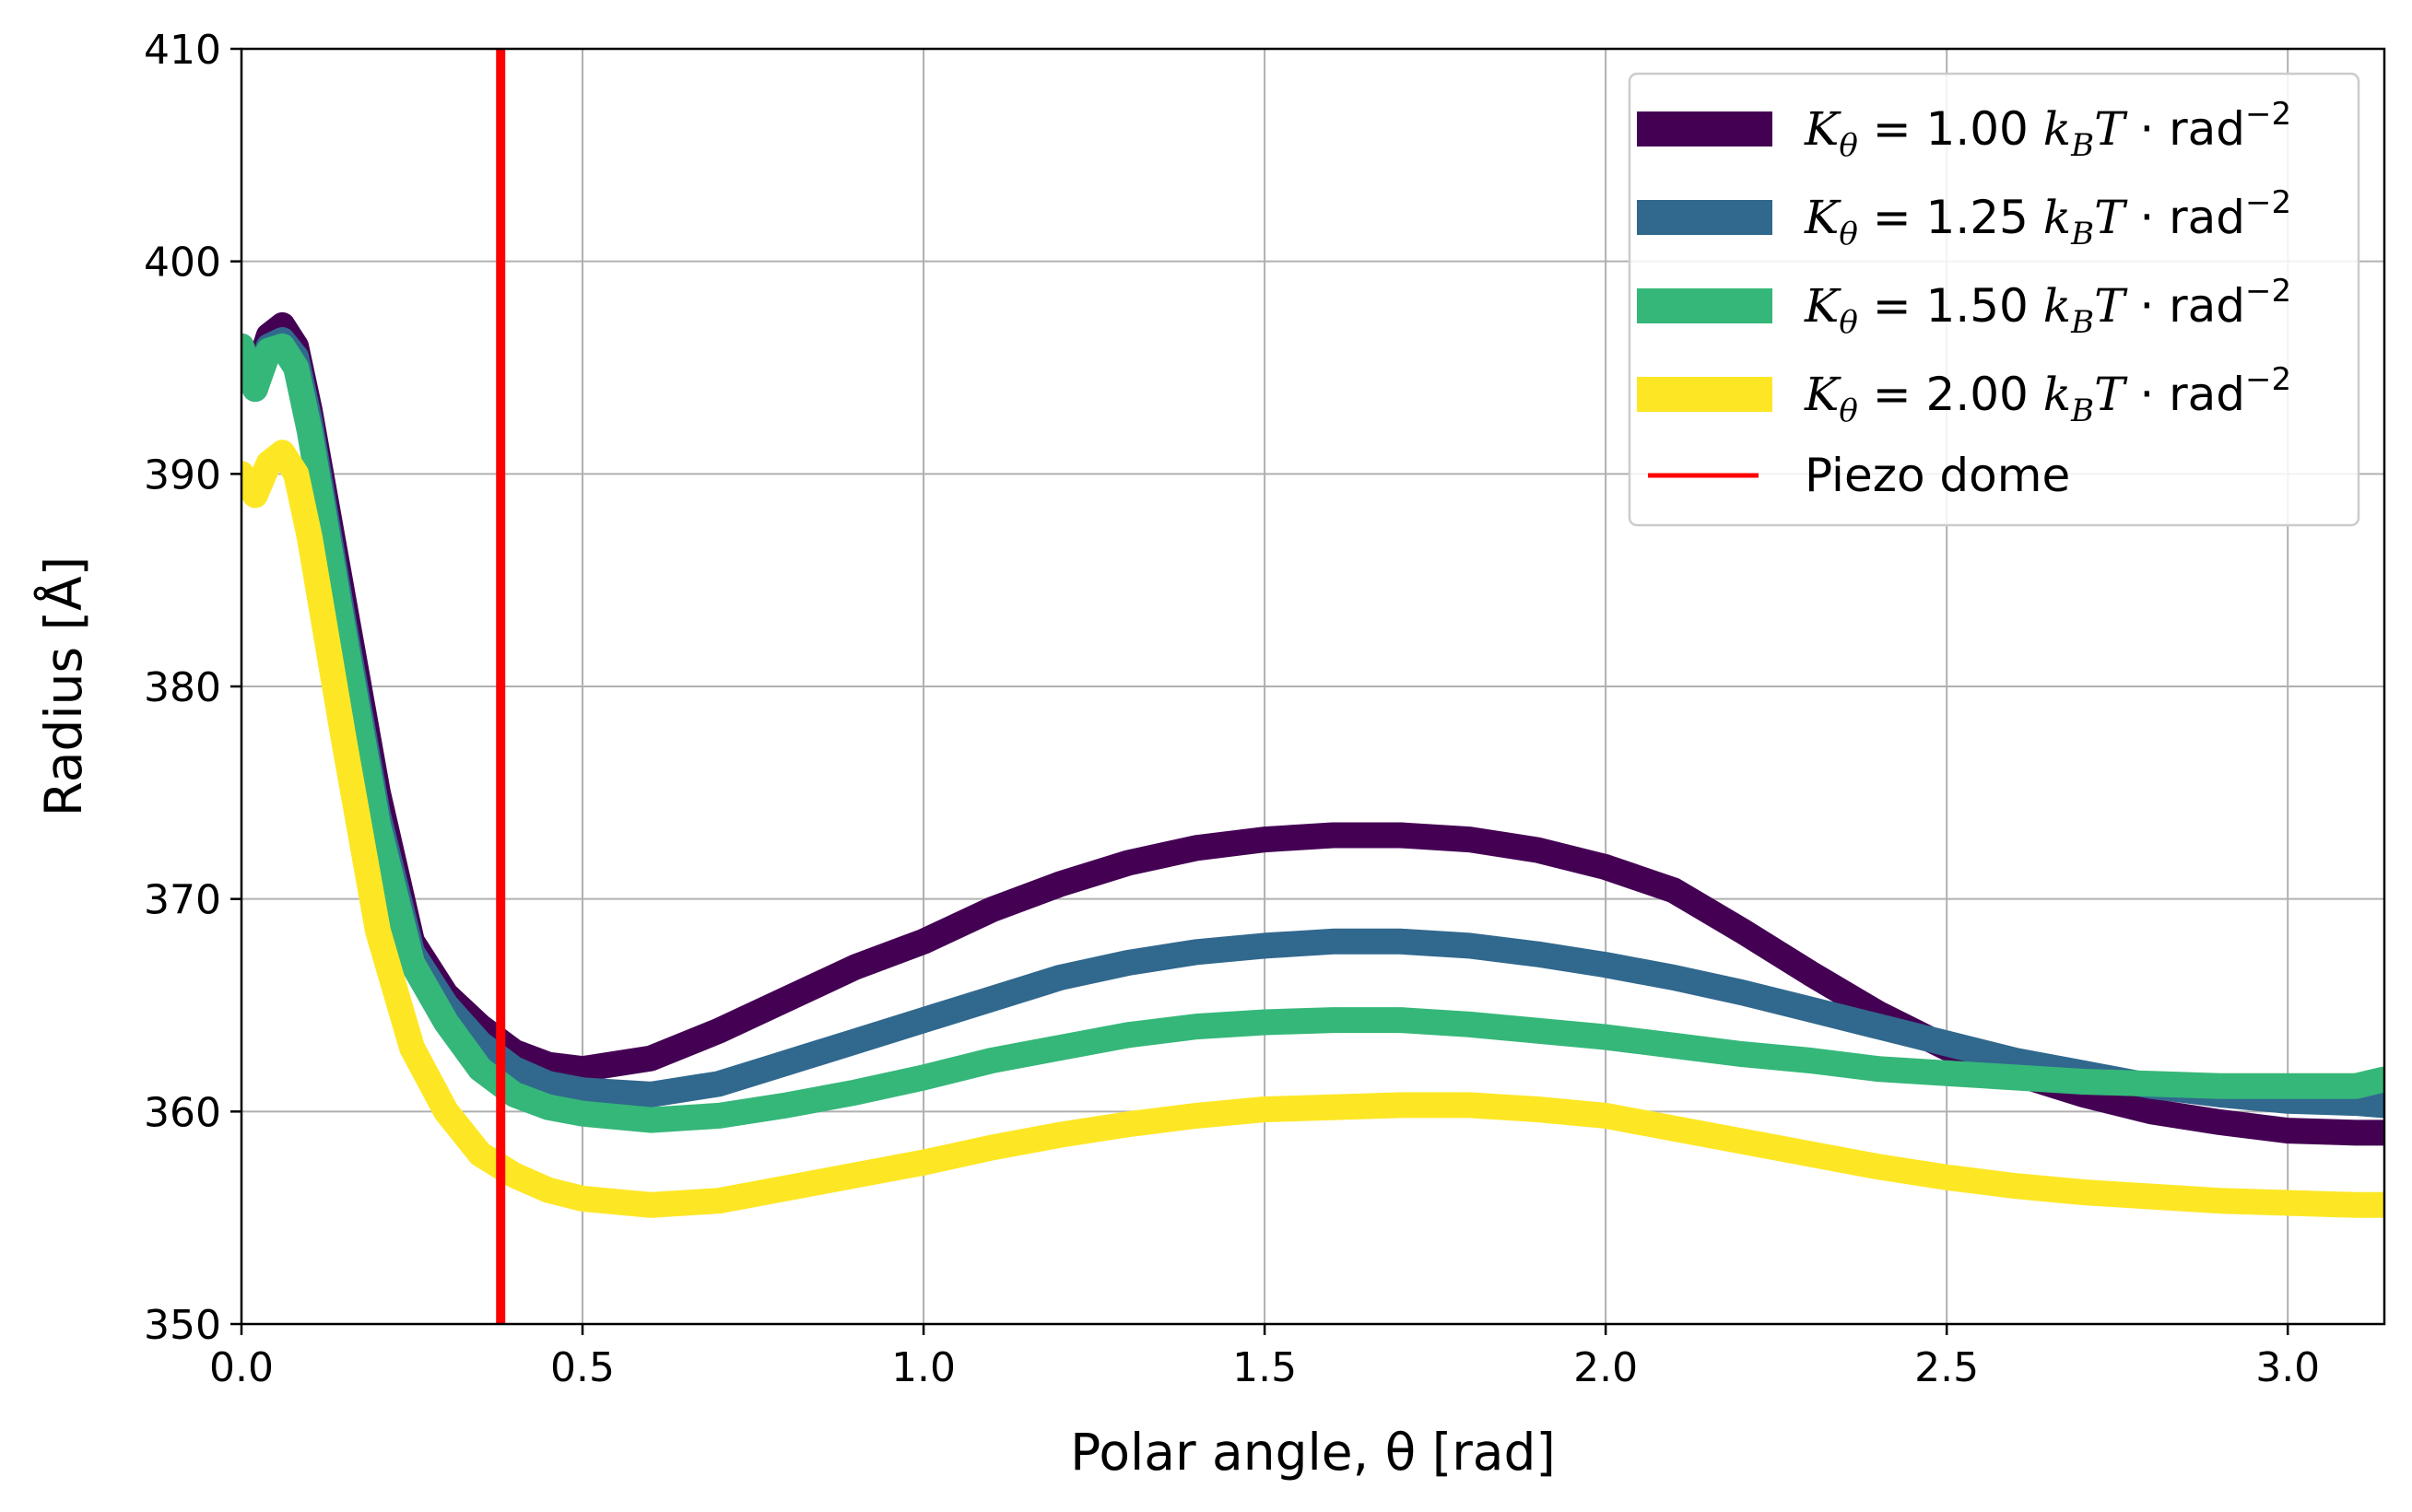 The height and width of the screenshot is (1512, 2412). What do you see at coordinates (1946, 1367) in the screenshot?
I see `x-tick-label: 2.5` at bounding box center [1946, 1367].